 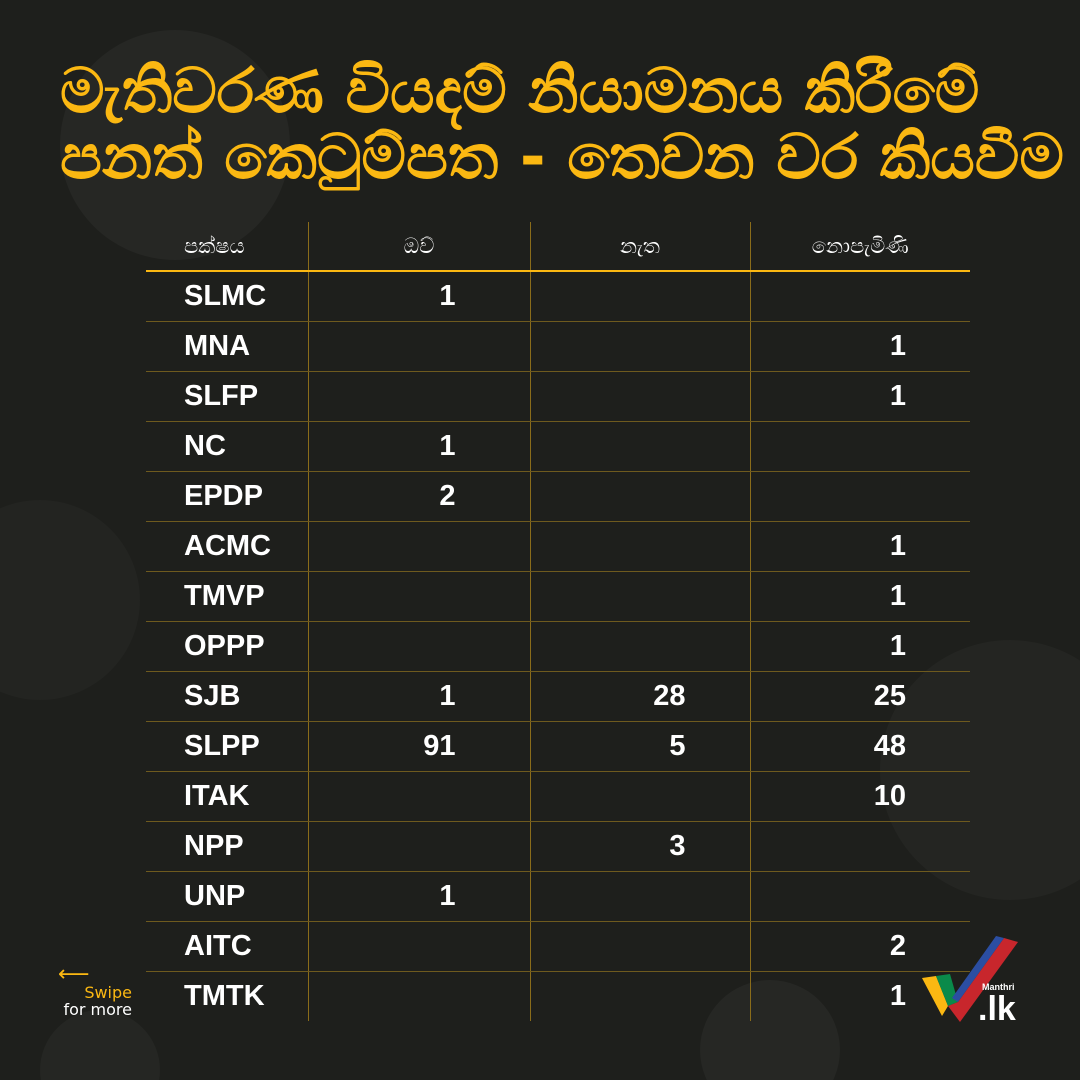 I want to click on no-count-cell: 3, so click(x=639, y=846).